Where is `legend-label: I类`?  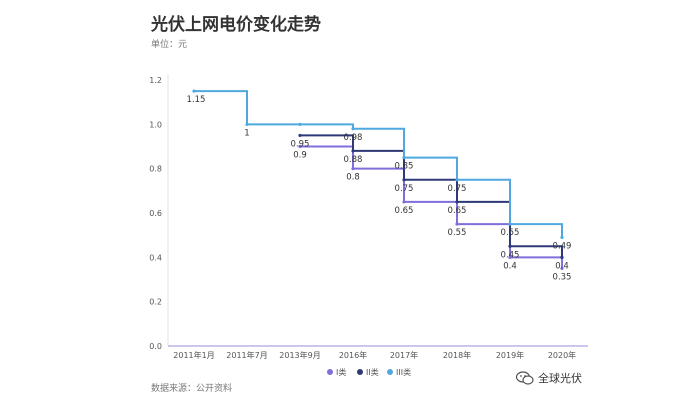
legend-label: I类 is located at coordinates (341, 372).